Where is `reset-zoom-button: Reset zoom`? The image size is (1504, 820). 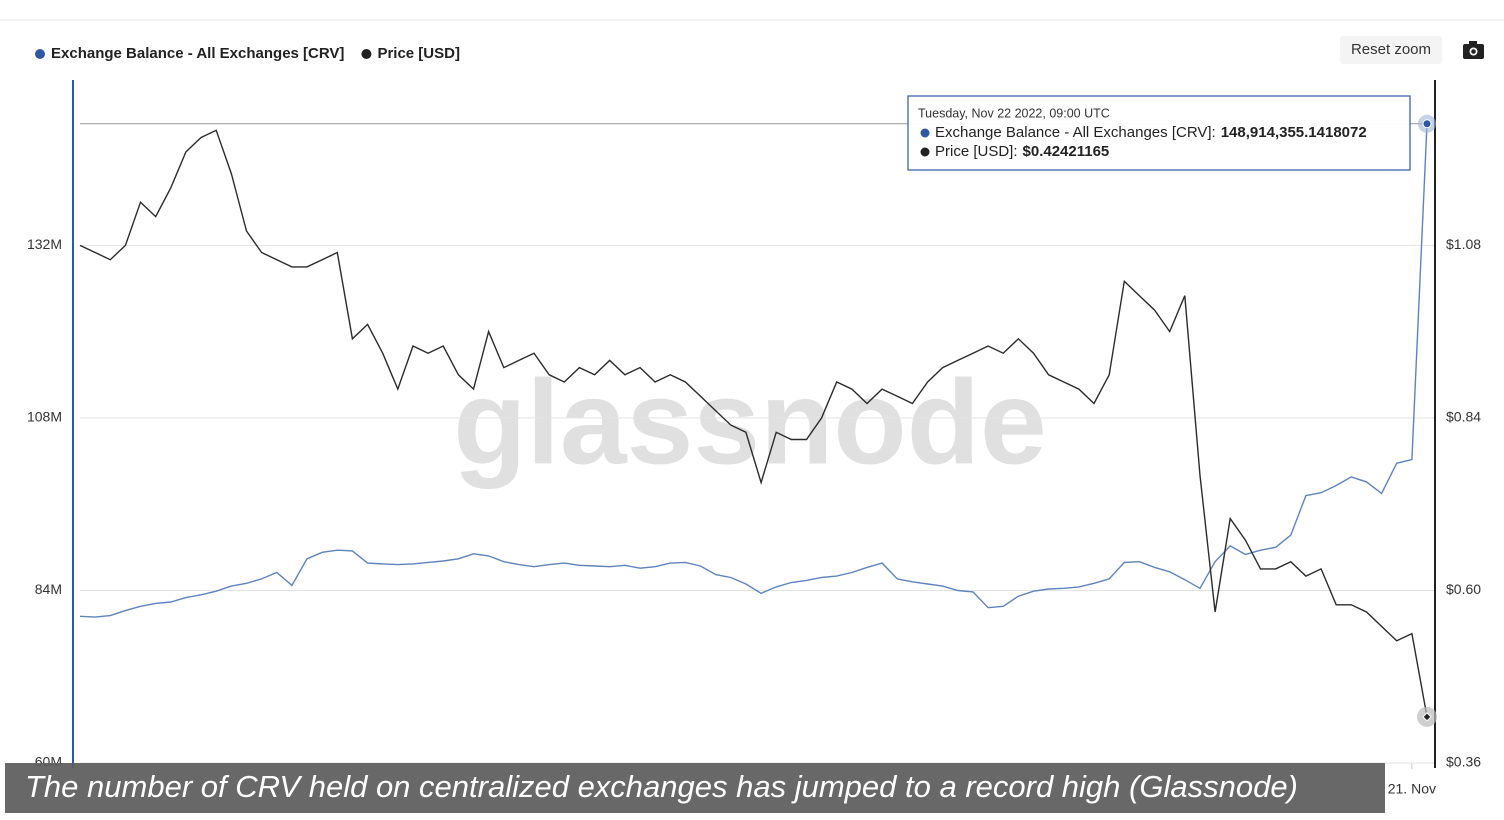
reset-zoom-button: Reset zoom is located at coordinates (1391, 50).